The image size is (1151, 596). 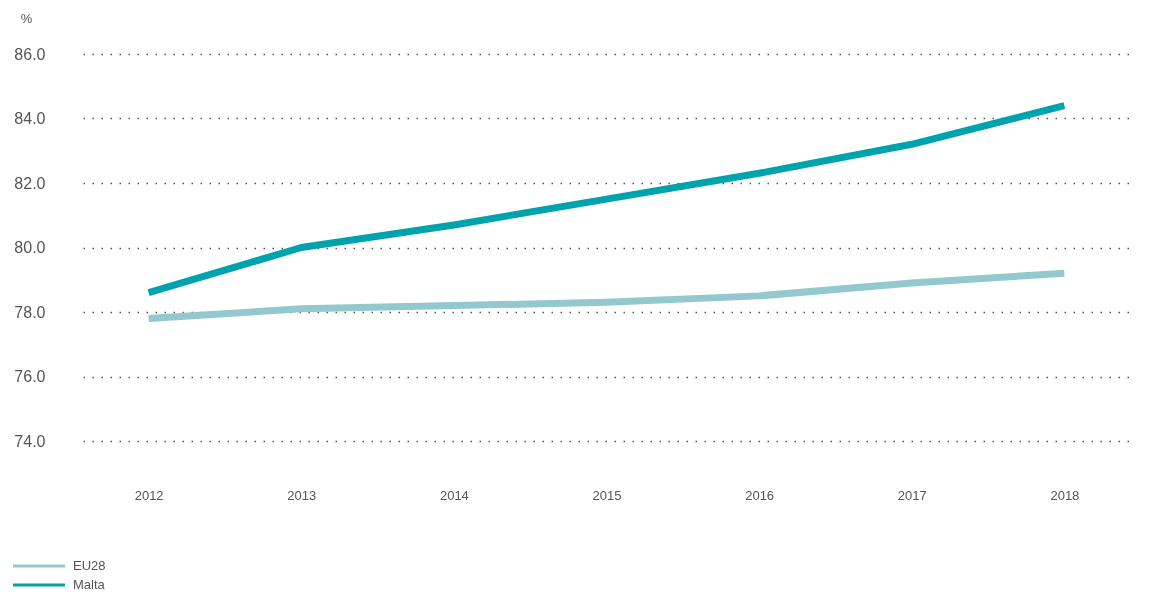 What do you see at coordinates (302, 495) in the screenshot?
I see `x-tick-label: 2013` at bounding box center [302, 495].